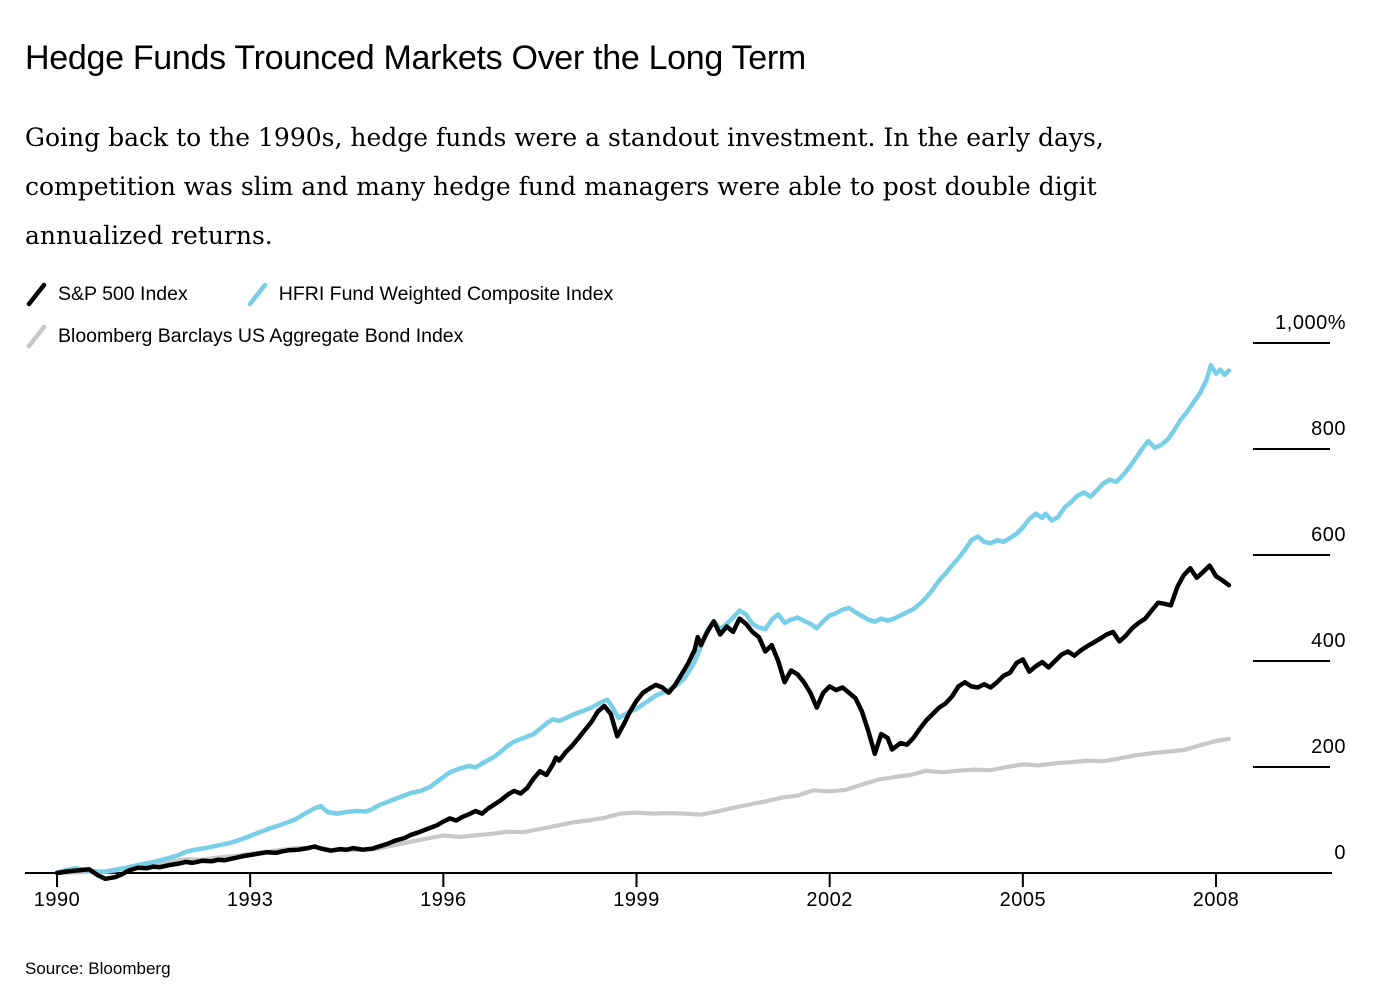 The height and width of the screenshot is (1006, 1374). I want to click on legend-item-sp500: S&P 500 Index, so click(106, 294).